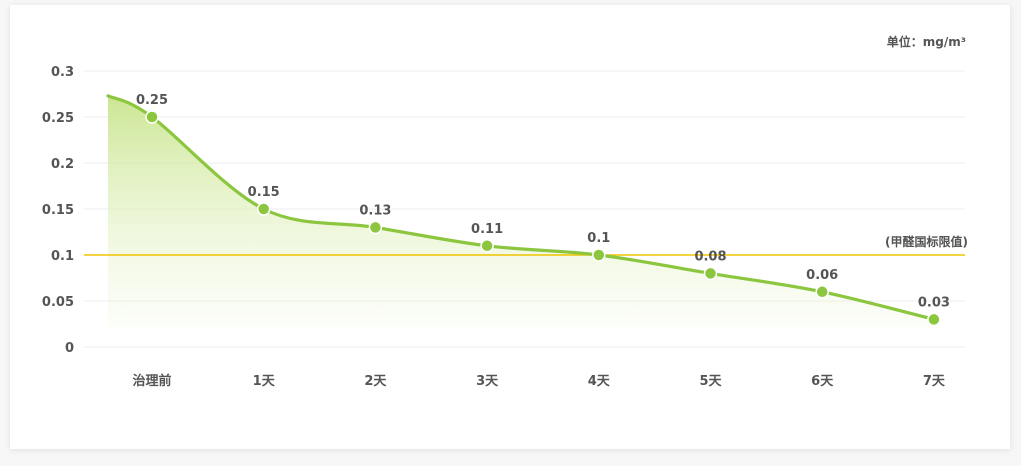 The image size is (1021, 466). Describe the element at coordinates (375, 210) in the screenshot. I see `data-label: 0.13` at that location.